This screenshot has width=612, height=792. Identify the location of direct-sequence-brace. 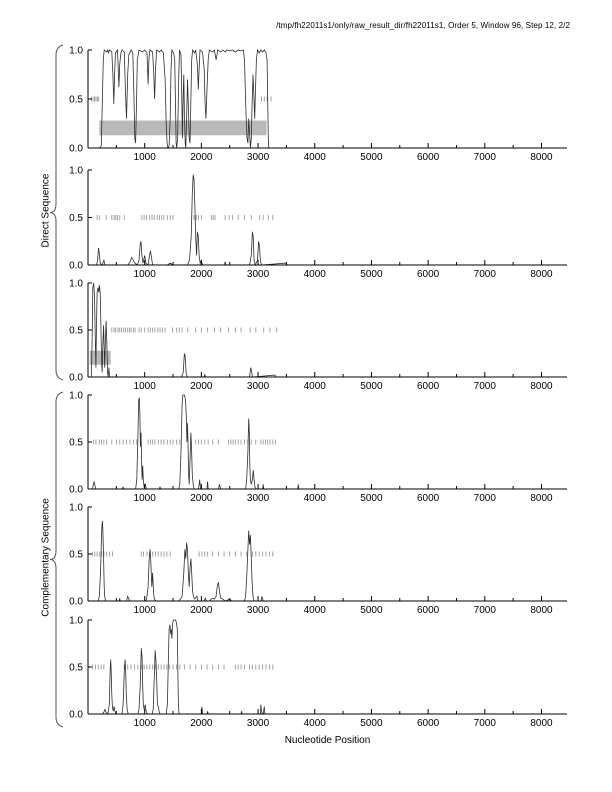
(56, 212).